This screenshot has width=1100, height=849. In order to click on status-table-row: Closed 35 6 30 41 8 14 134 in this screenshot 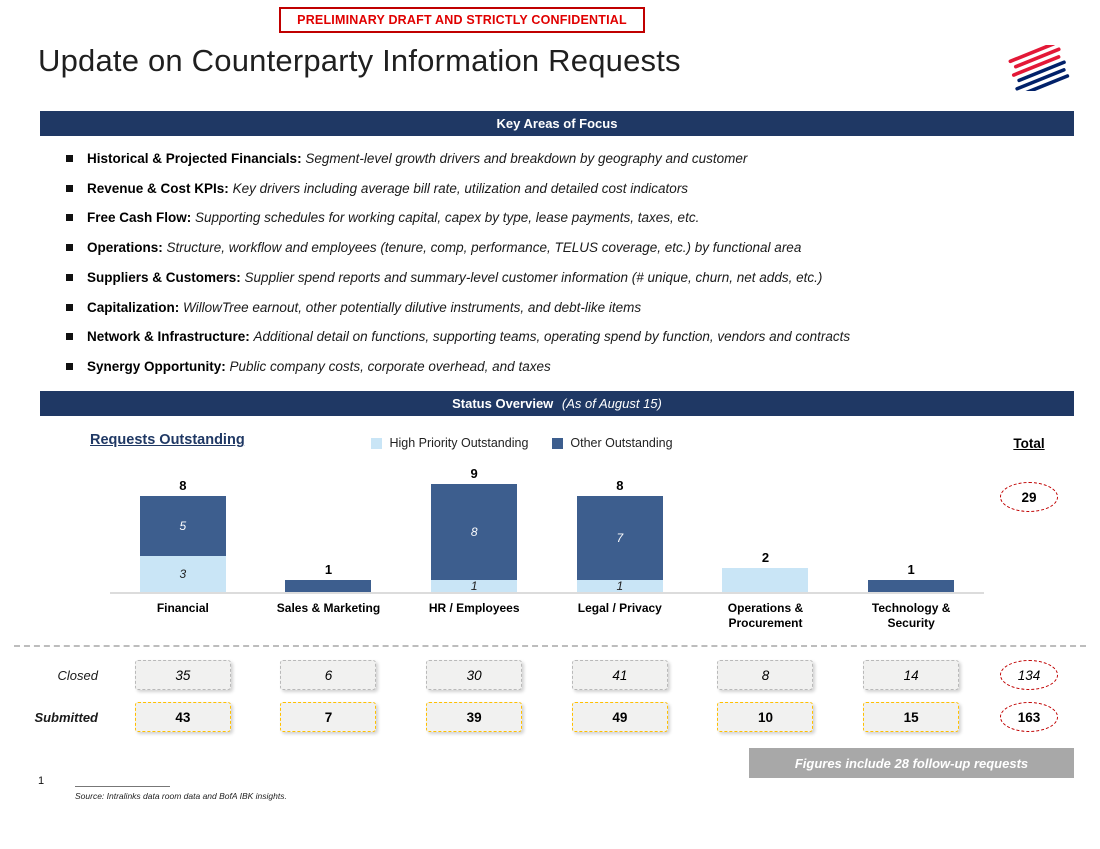, I will do `click(557, 675)`.